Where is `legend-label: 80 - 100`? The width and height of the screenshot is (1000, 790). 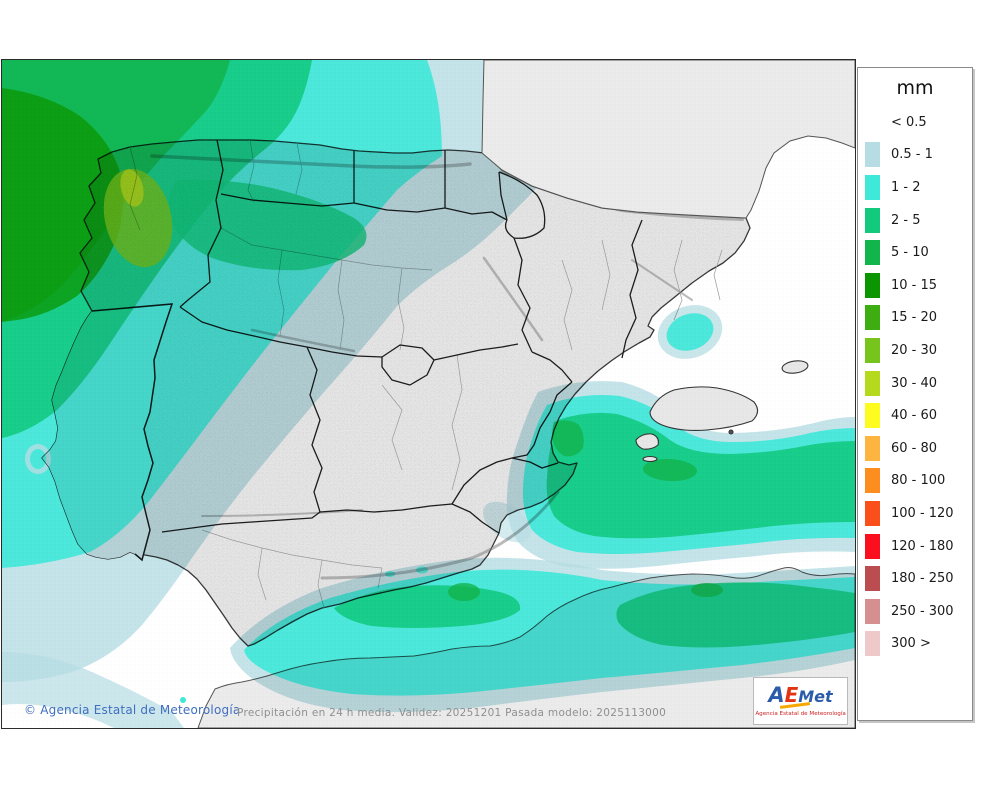 legend-label: 80 - 100 is located at coordinates (918, 481).